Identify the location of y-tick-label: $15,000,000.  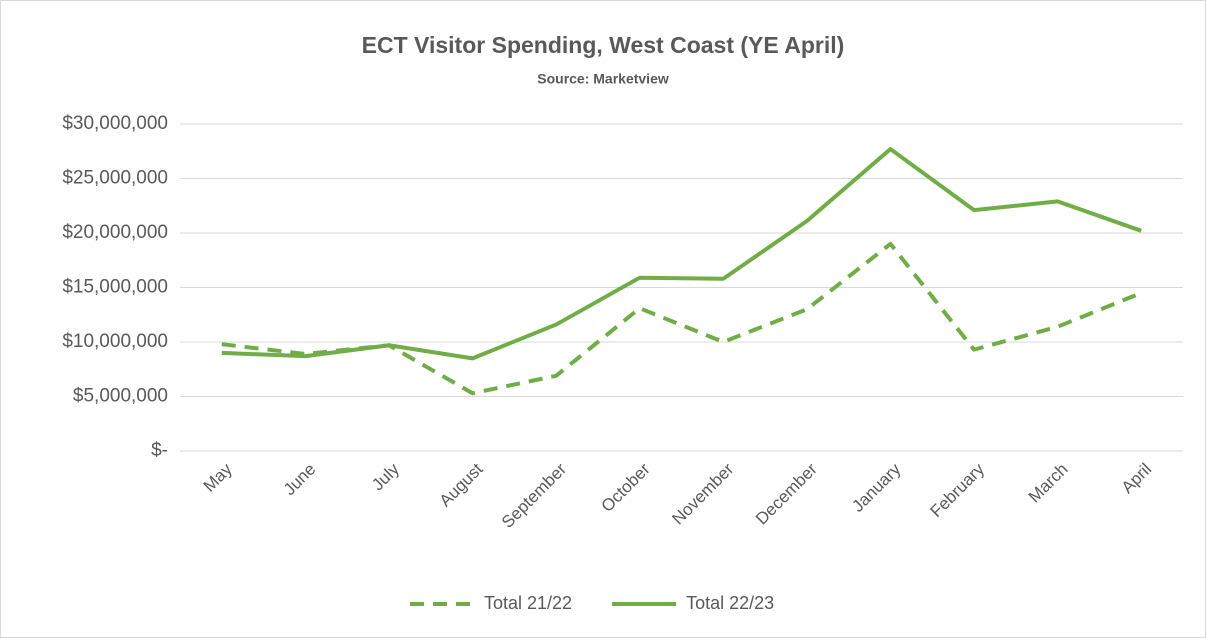
(115, 287).